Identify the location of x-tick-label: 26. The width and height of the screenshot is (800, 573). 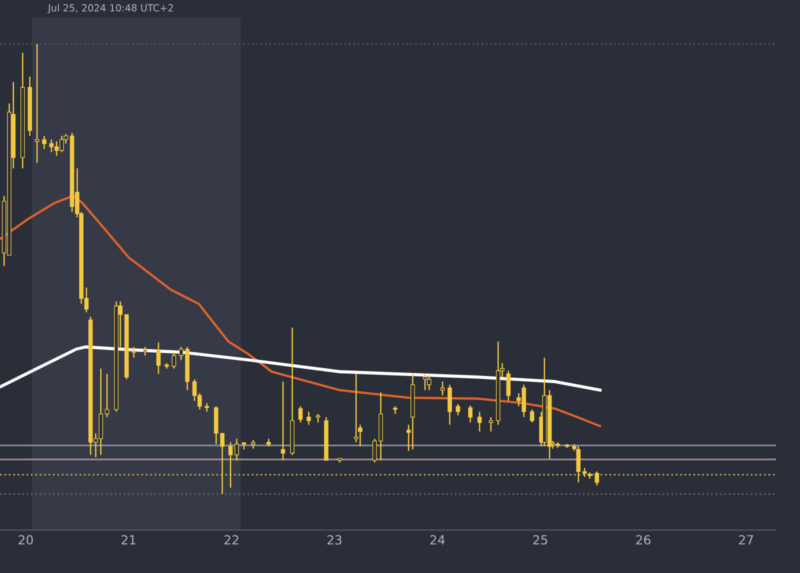
(643, 540).